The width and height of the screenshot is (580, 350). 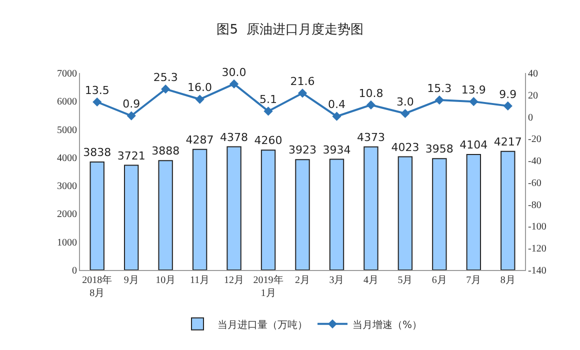 I want to click on y-tick-label: 7000, so click(x=67, y=74).